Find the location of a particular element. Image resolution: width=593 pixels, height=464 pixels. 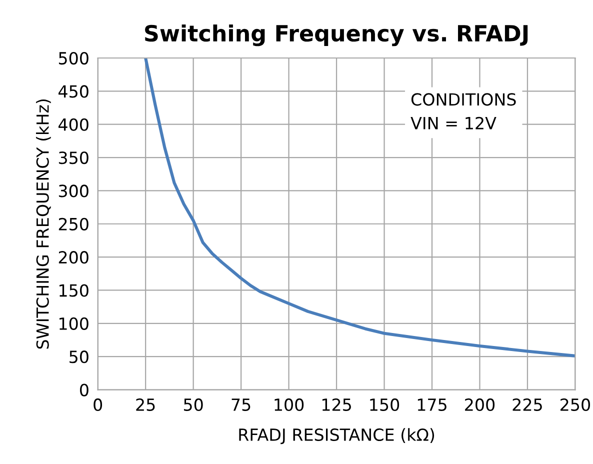

y-tick-label: 500 is located at coordinates (73, 58).